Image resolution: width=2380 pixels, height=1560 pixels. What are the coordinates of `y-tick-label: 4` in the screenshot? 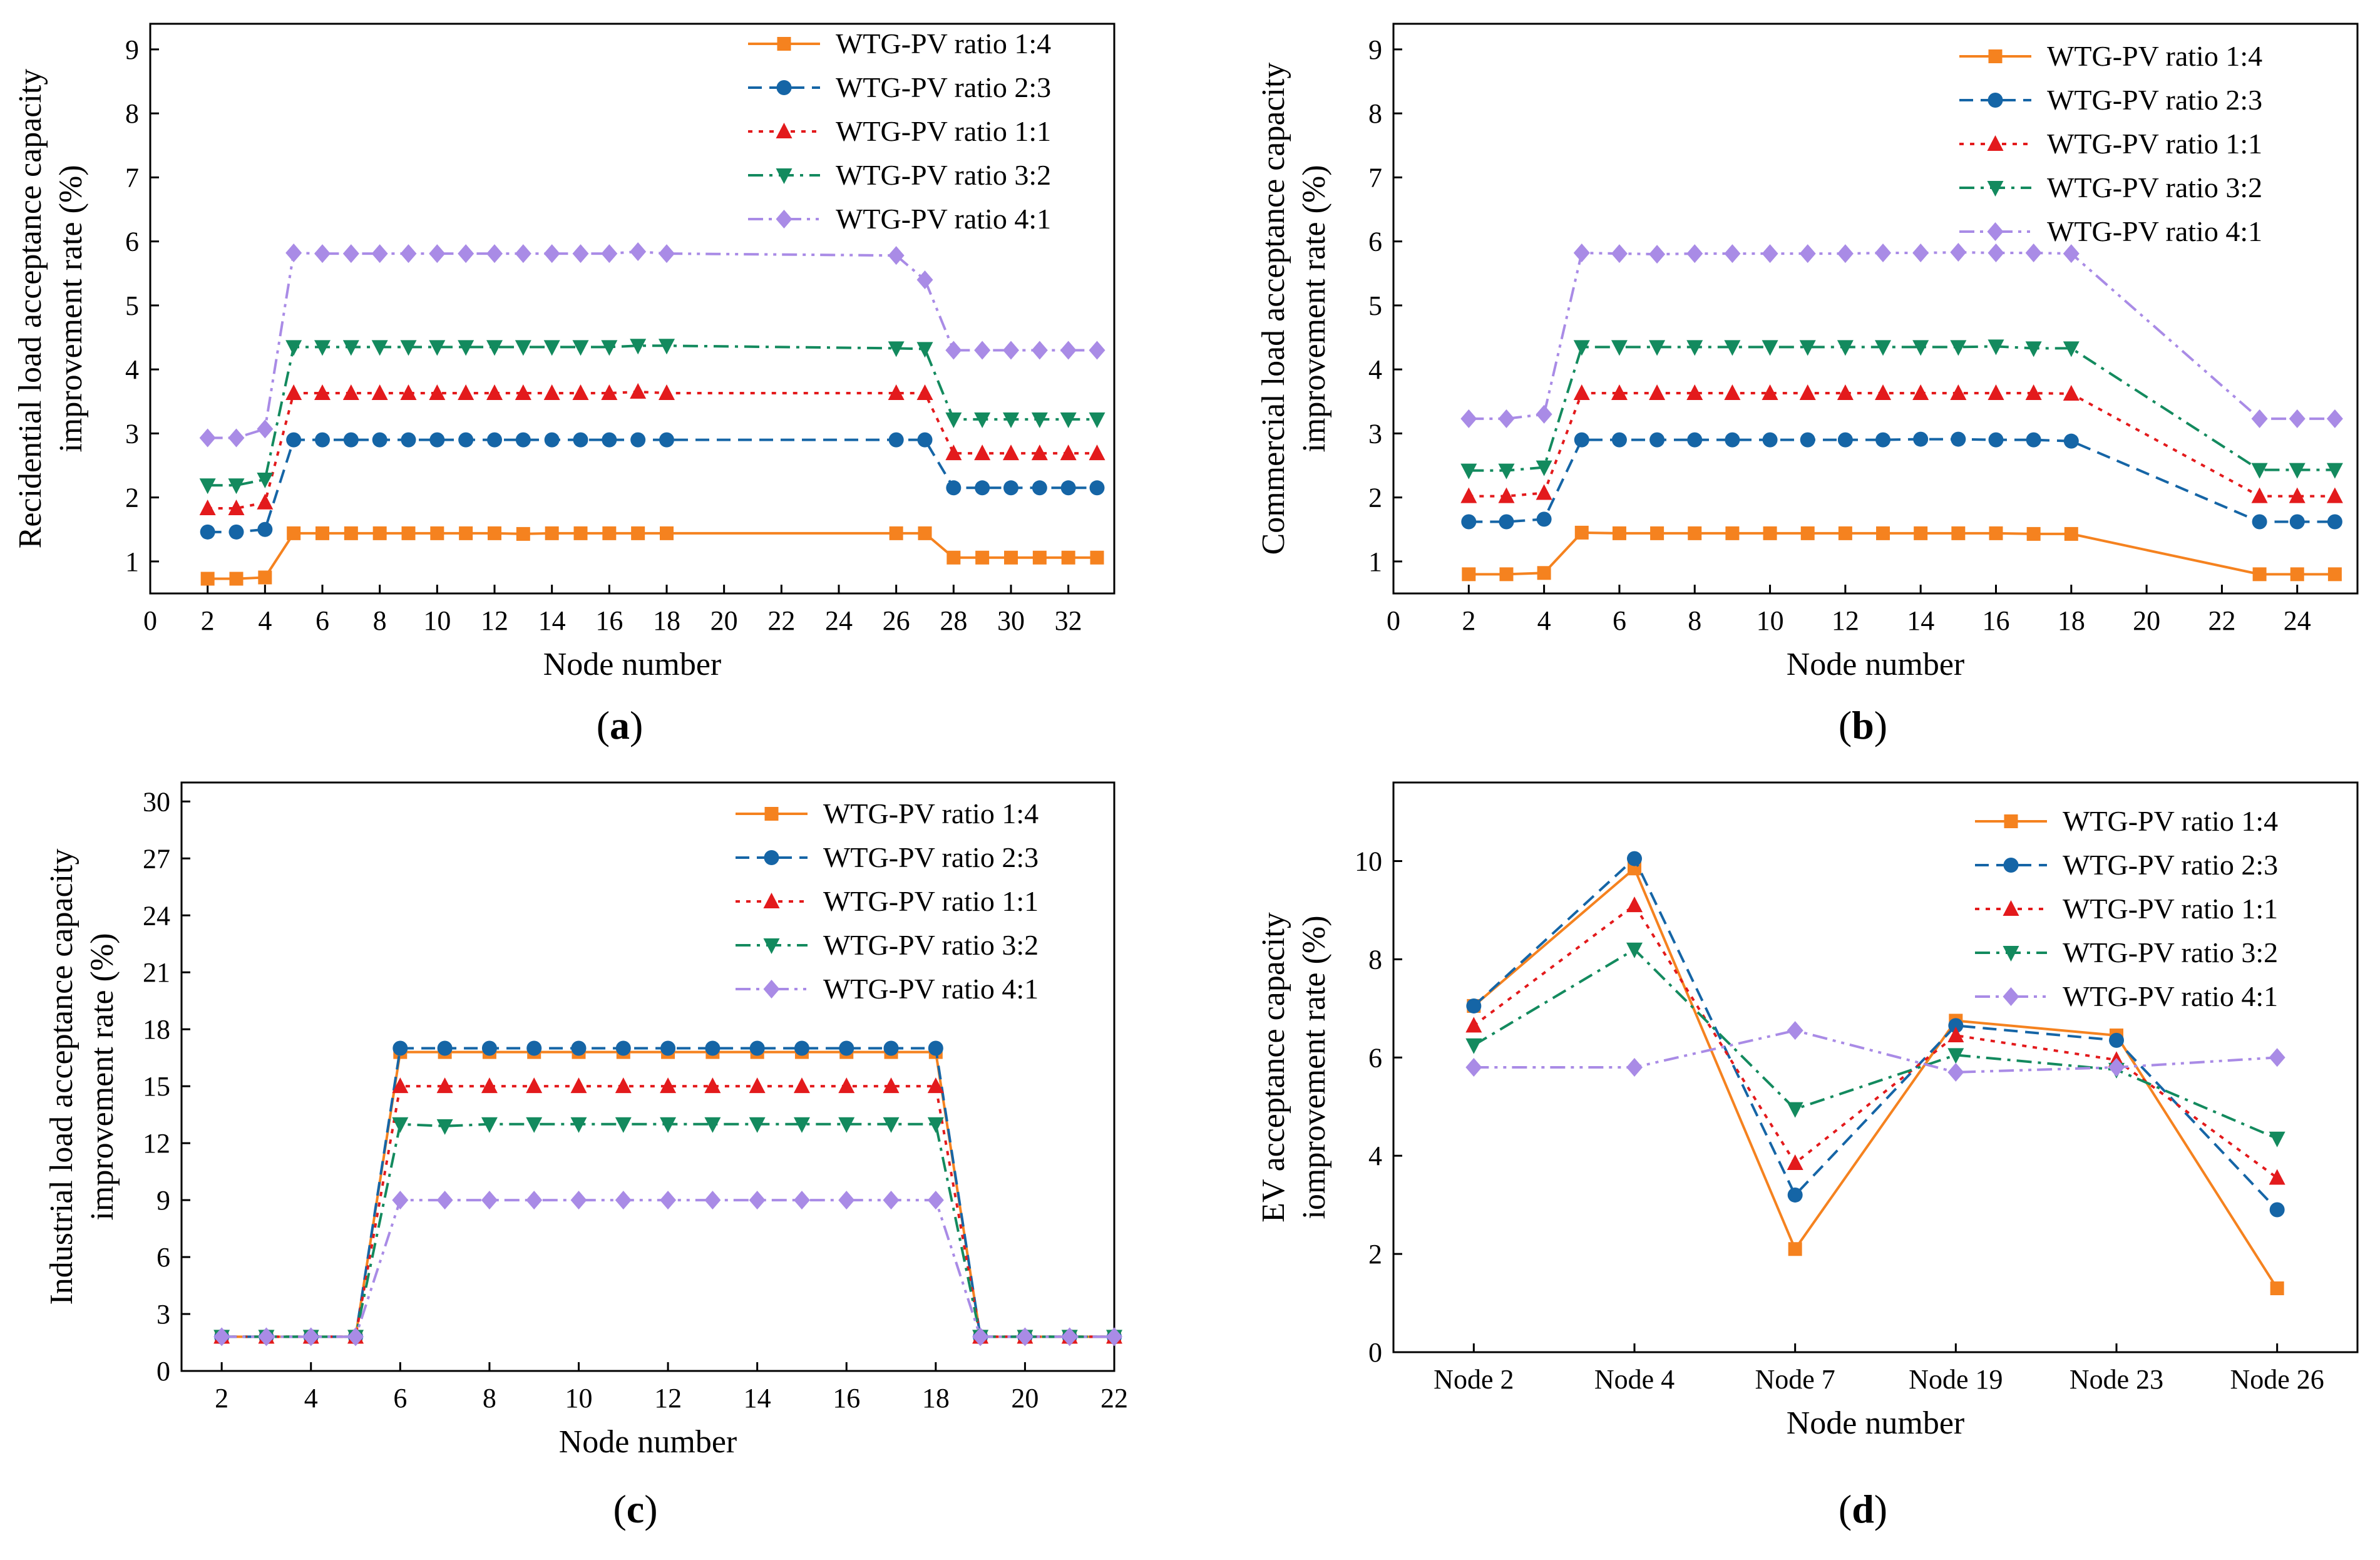 It's located at (1375, 1156).